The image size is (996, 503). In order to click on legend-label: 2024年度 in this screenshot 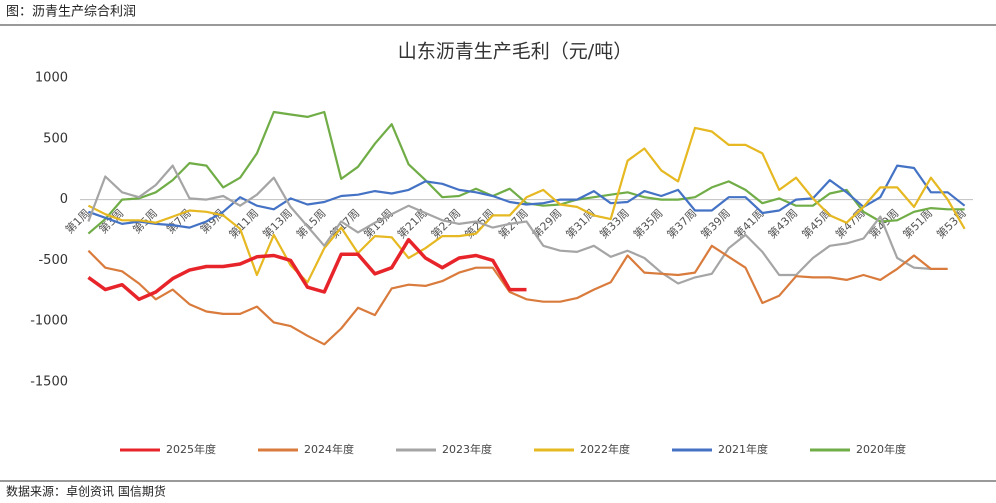, I will do `click(329, 449)`.